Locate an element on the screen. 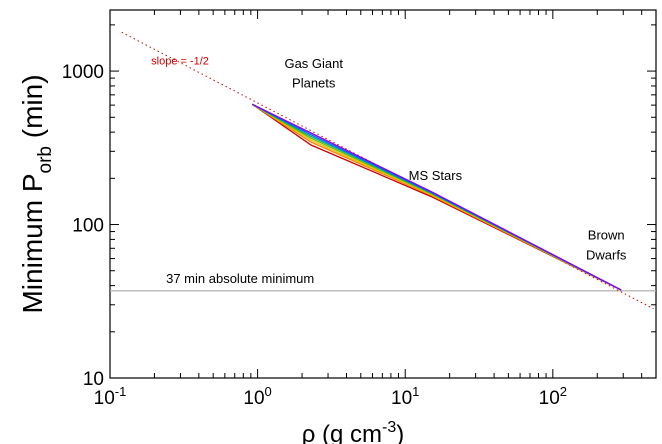  x-tick-label: 10¹ is located at coordinates (405, 396).